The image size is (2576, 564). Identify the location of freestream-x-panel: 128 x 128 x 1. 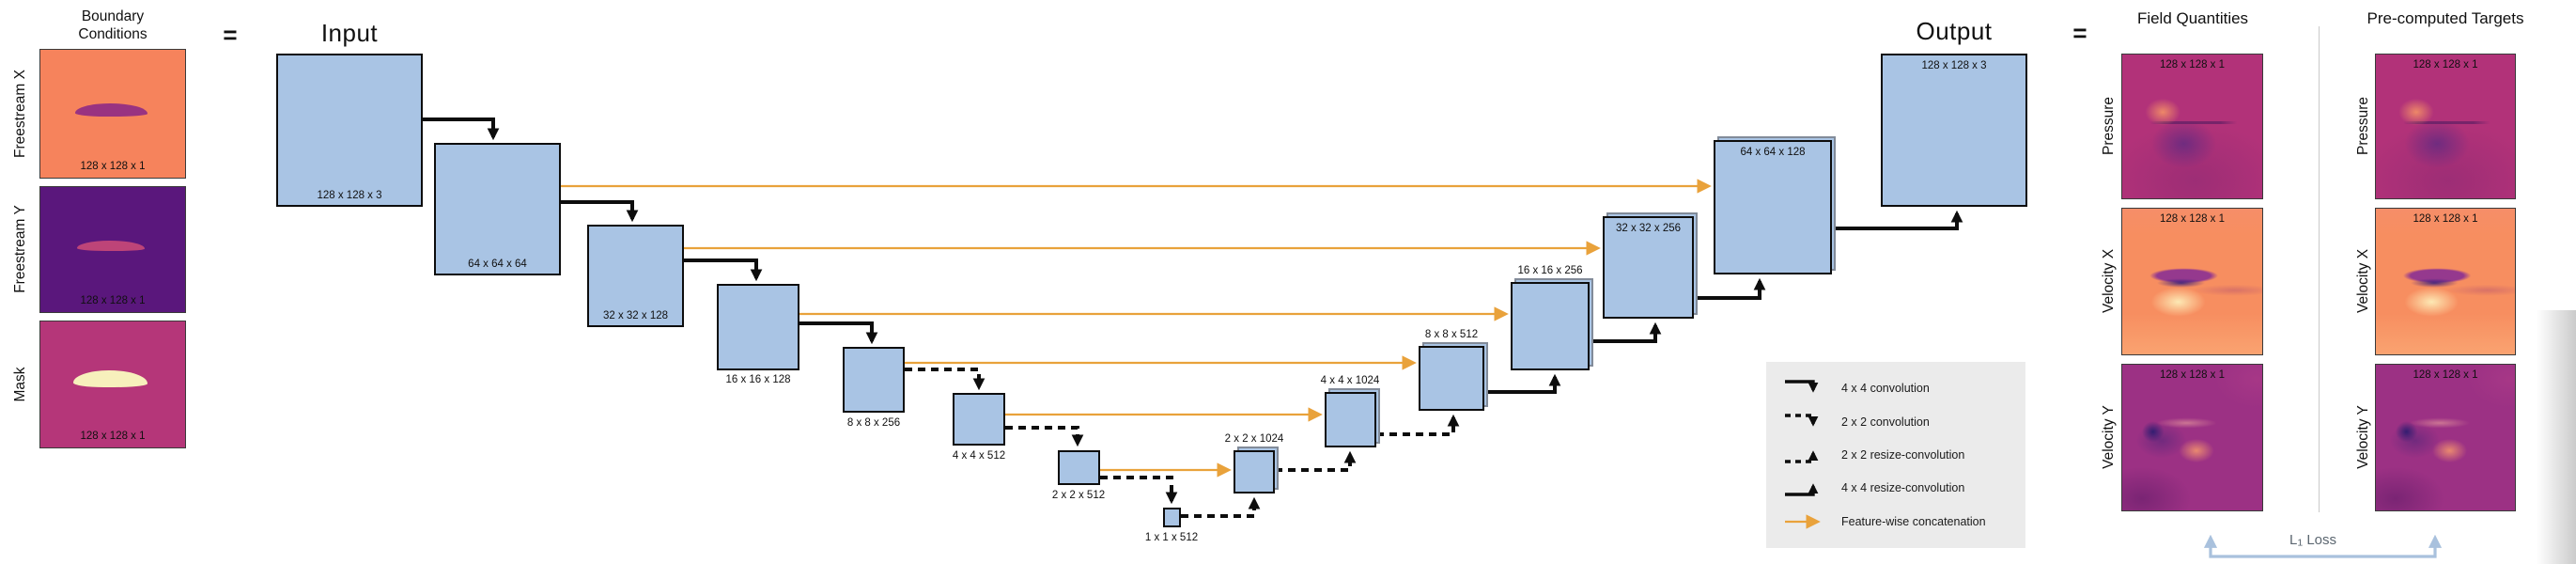
(112, 114).